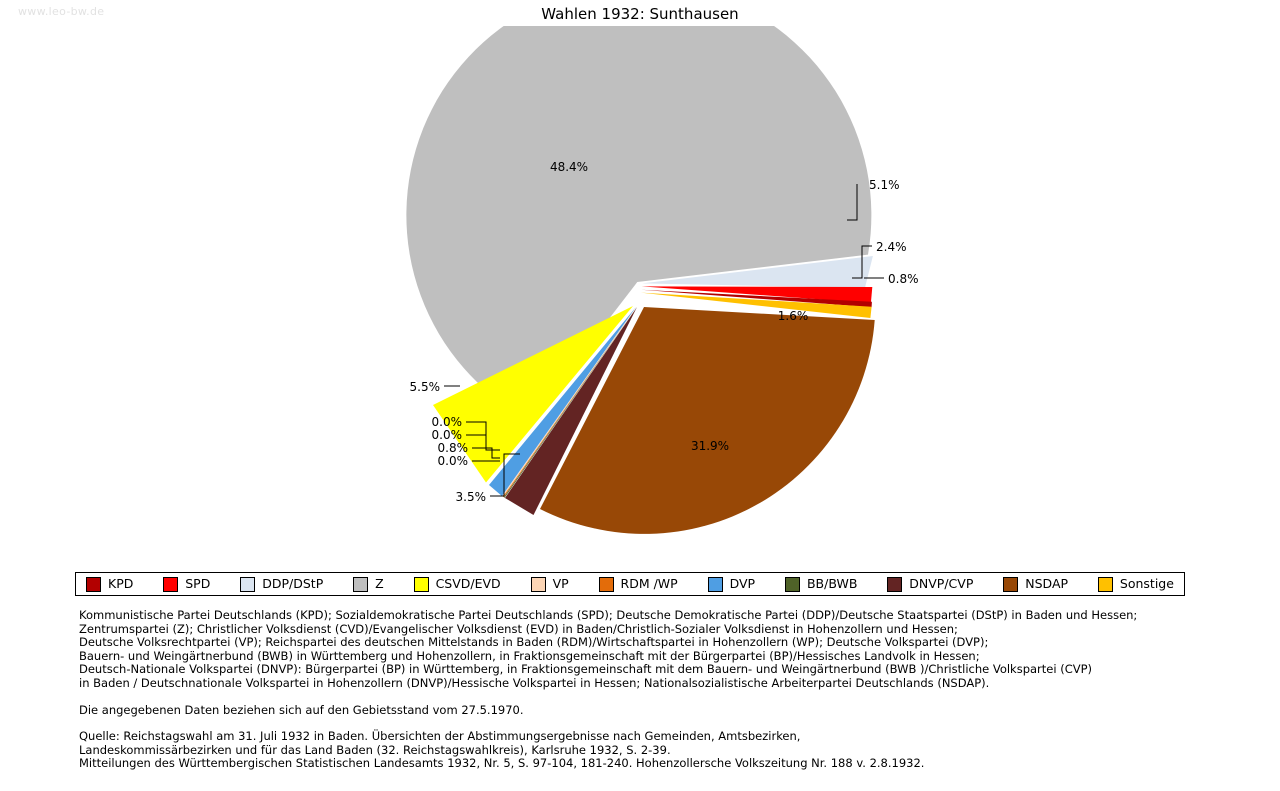 Image resolution: width=1280 pixels, height=791 pixels. Describe the element at coordinates (1047, 583) in the screenshot. I see `legend-item-label: NSDAP` at that location.